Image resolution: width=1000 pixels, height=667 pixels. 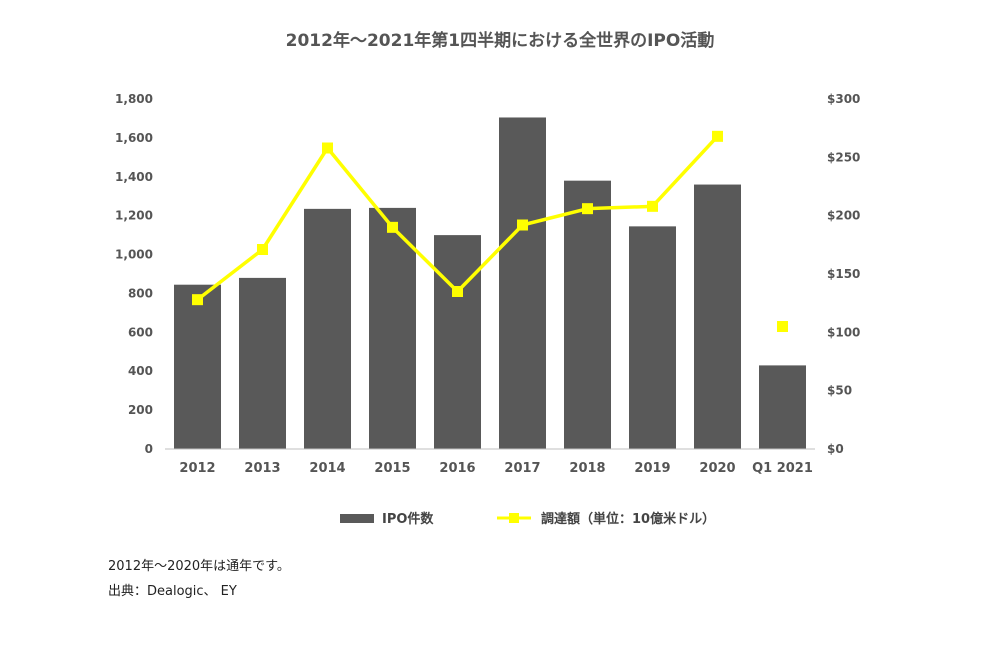 I want to click on x-tick-label: 2012, so click(x=197, y=468).